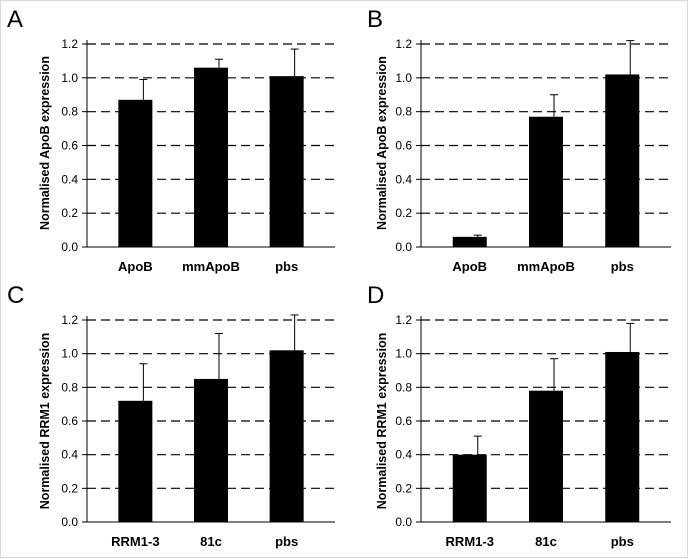 The height and width of the screenshot is (559, 688). What do you see at coordinates (375, 19) in the screenshot?
I see `panel-letter: B` at bounding box center [375, 19].